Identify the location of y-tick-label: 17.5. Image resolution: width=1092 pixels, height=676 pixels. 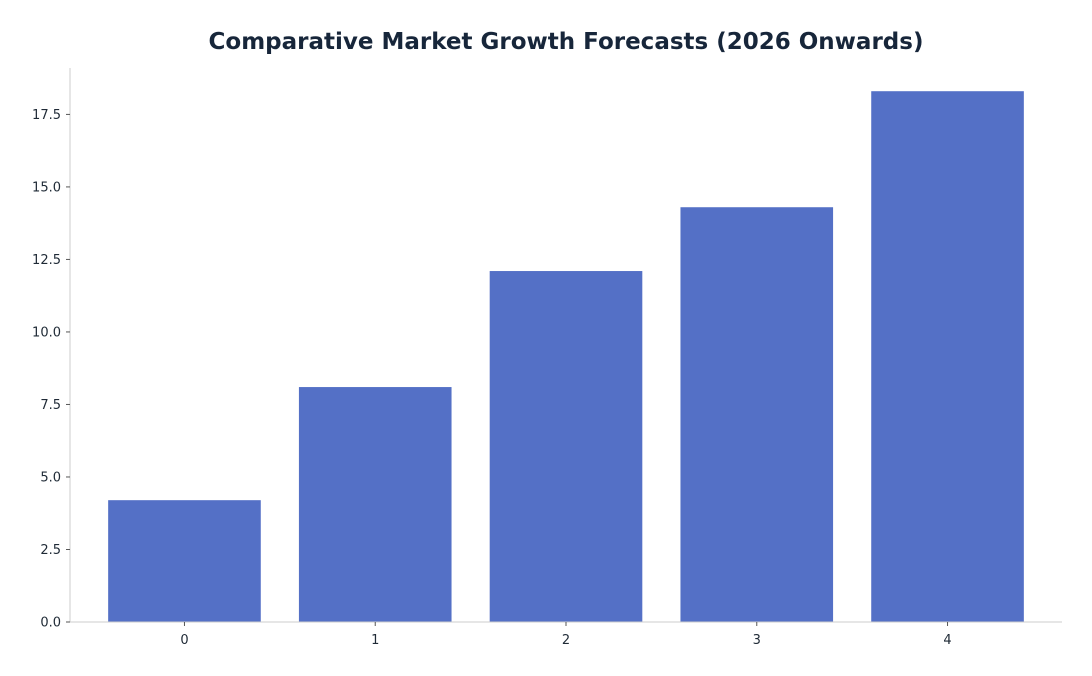
(46, 115).